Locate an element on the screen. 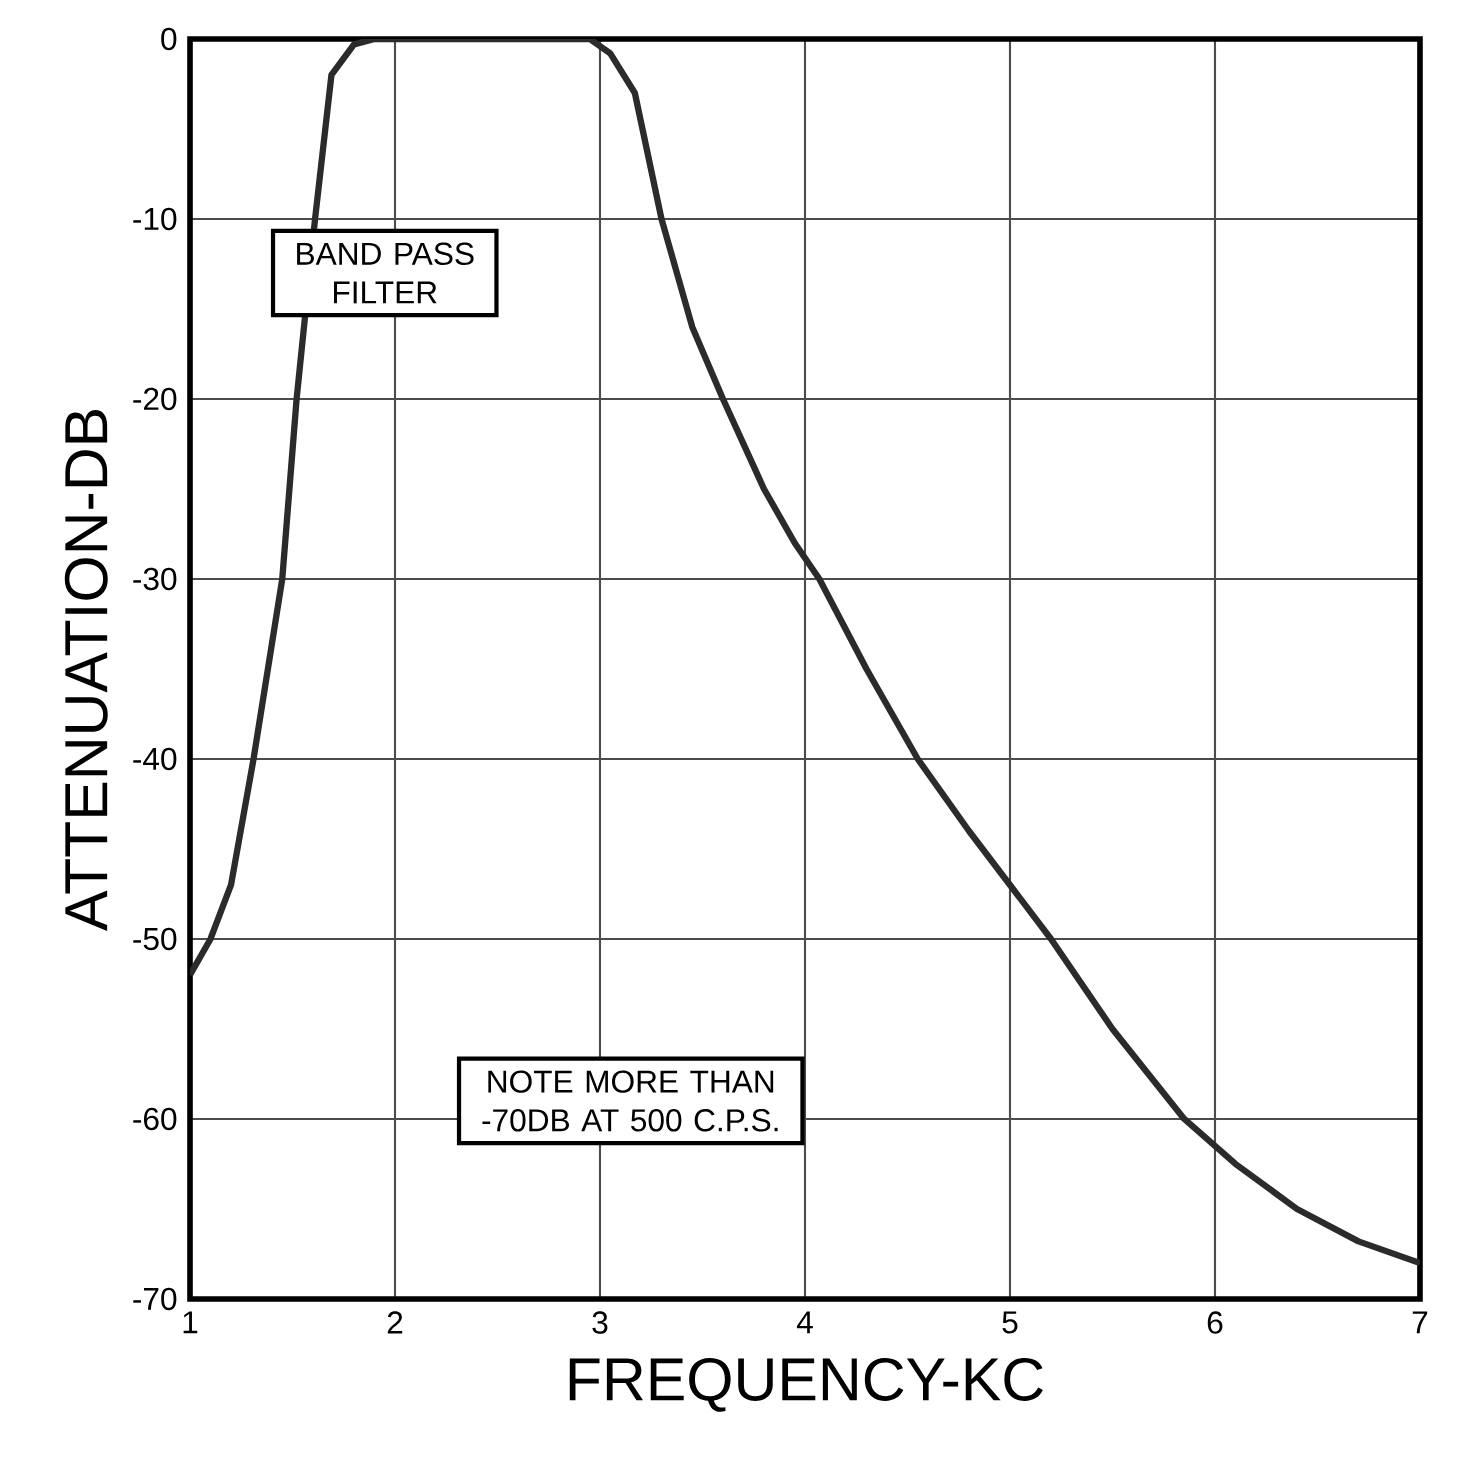 This screenshot has height=1459, width=1466. y-tick-label: 0 is located at coordinates (169, 39).